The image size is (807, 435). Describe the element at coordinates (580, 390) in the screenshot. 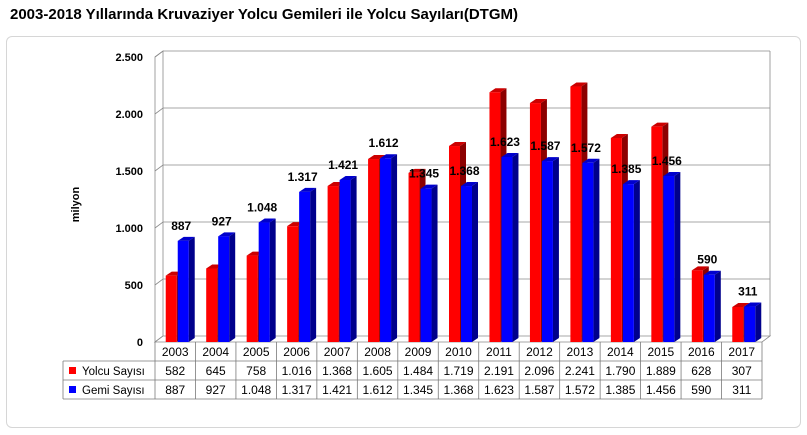

I see `table-cell: 1.572` at that location.